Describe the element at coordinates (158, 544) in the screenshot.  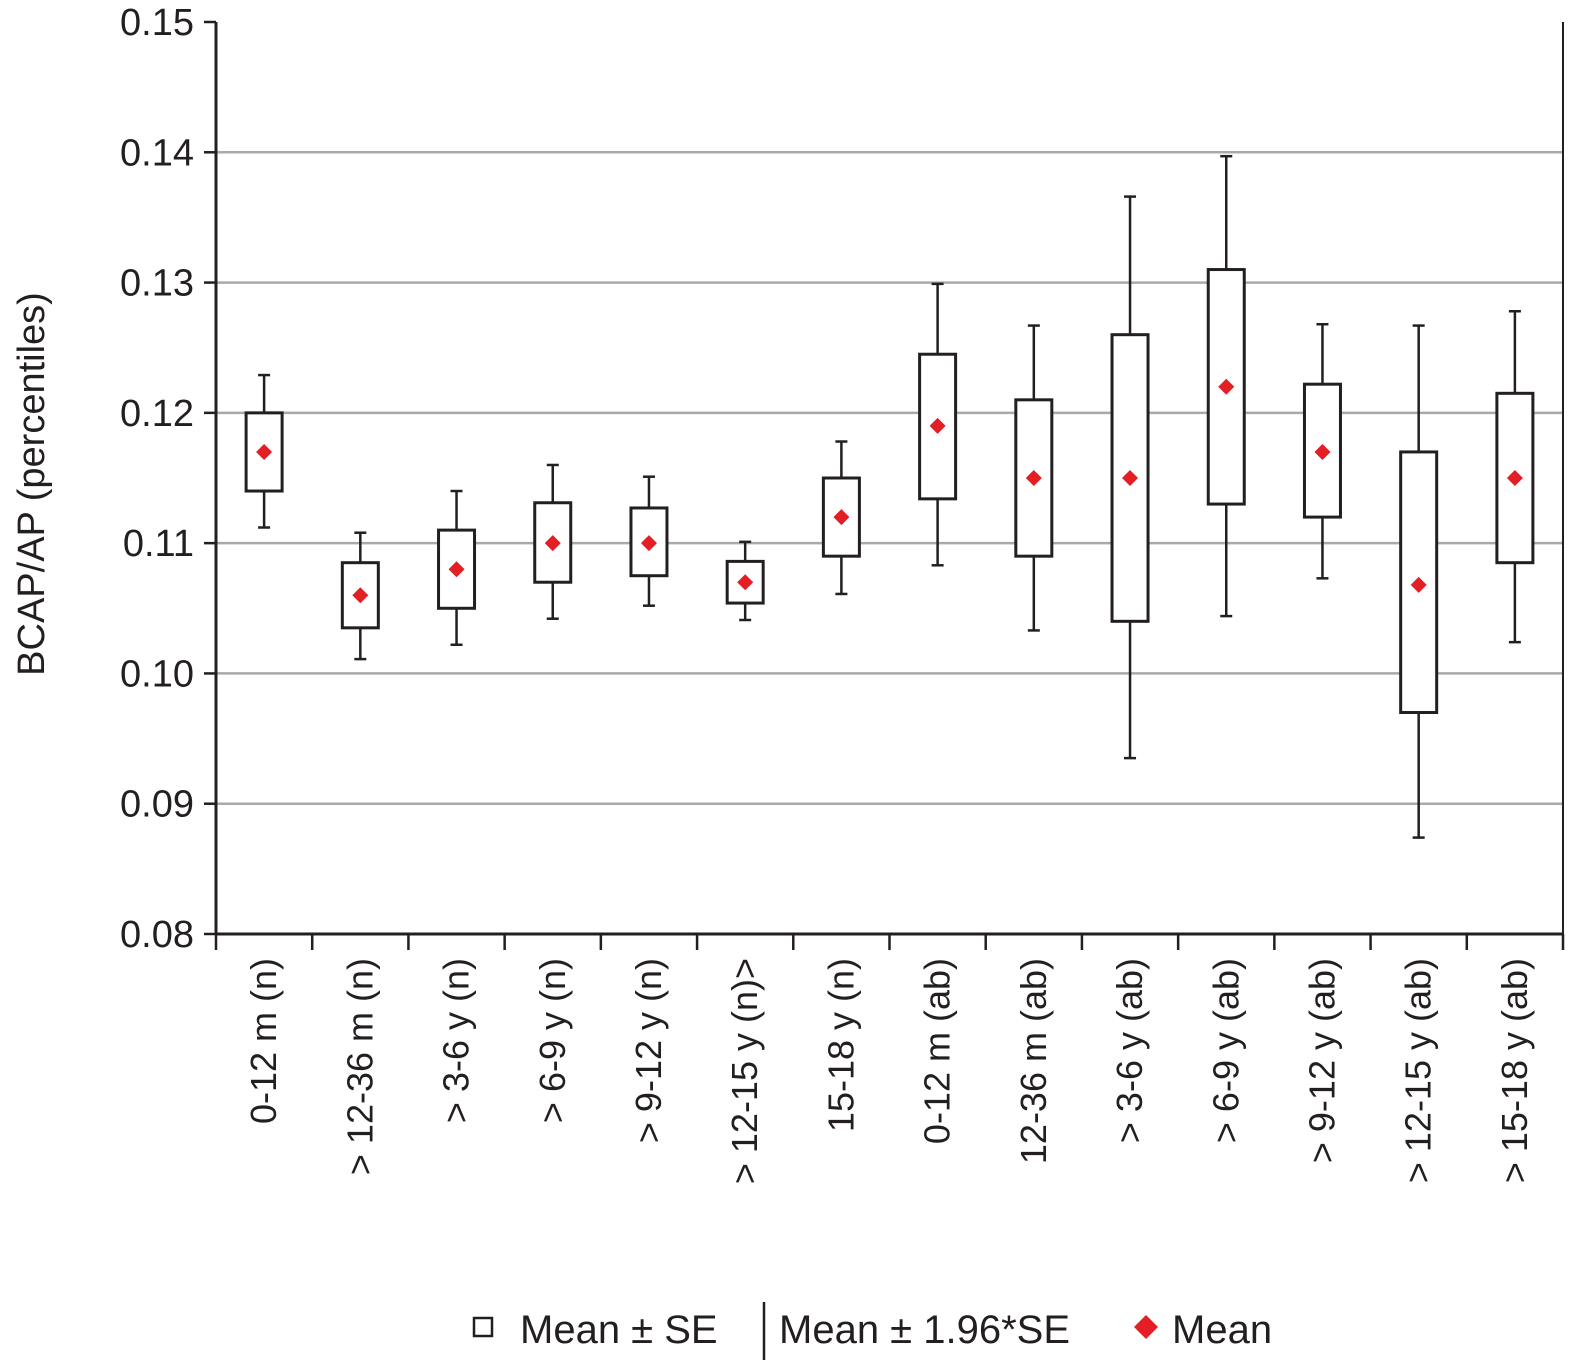
I see `y-tick-label: 0.11` at that location.